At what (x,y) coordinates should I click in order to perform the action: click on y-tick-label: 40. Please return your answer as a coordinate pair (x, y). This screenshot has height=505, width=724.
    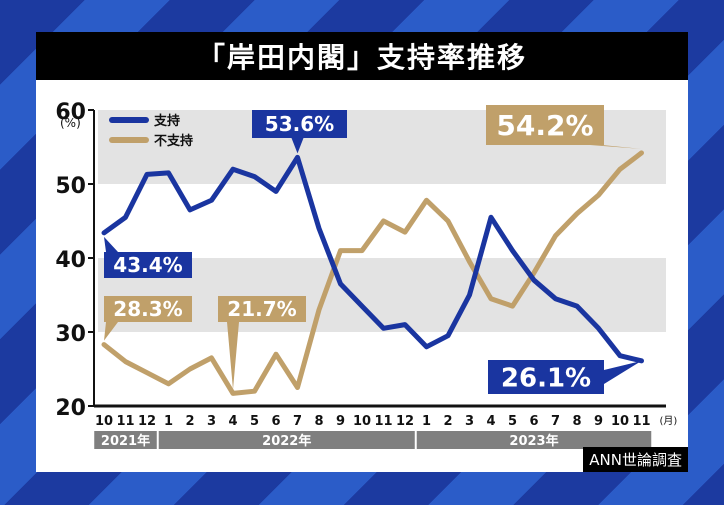
    Looking at the image, I should click on (70, 260).